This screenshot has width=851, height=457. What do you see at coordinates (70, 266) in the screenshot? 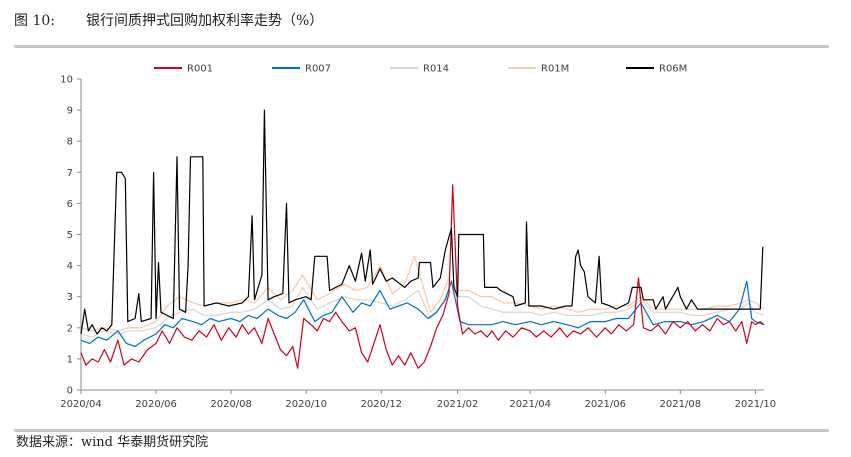
I see `y-tick-label: 4` at bounding box center [70, 266].